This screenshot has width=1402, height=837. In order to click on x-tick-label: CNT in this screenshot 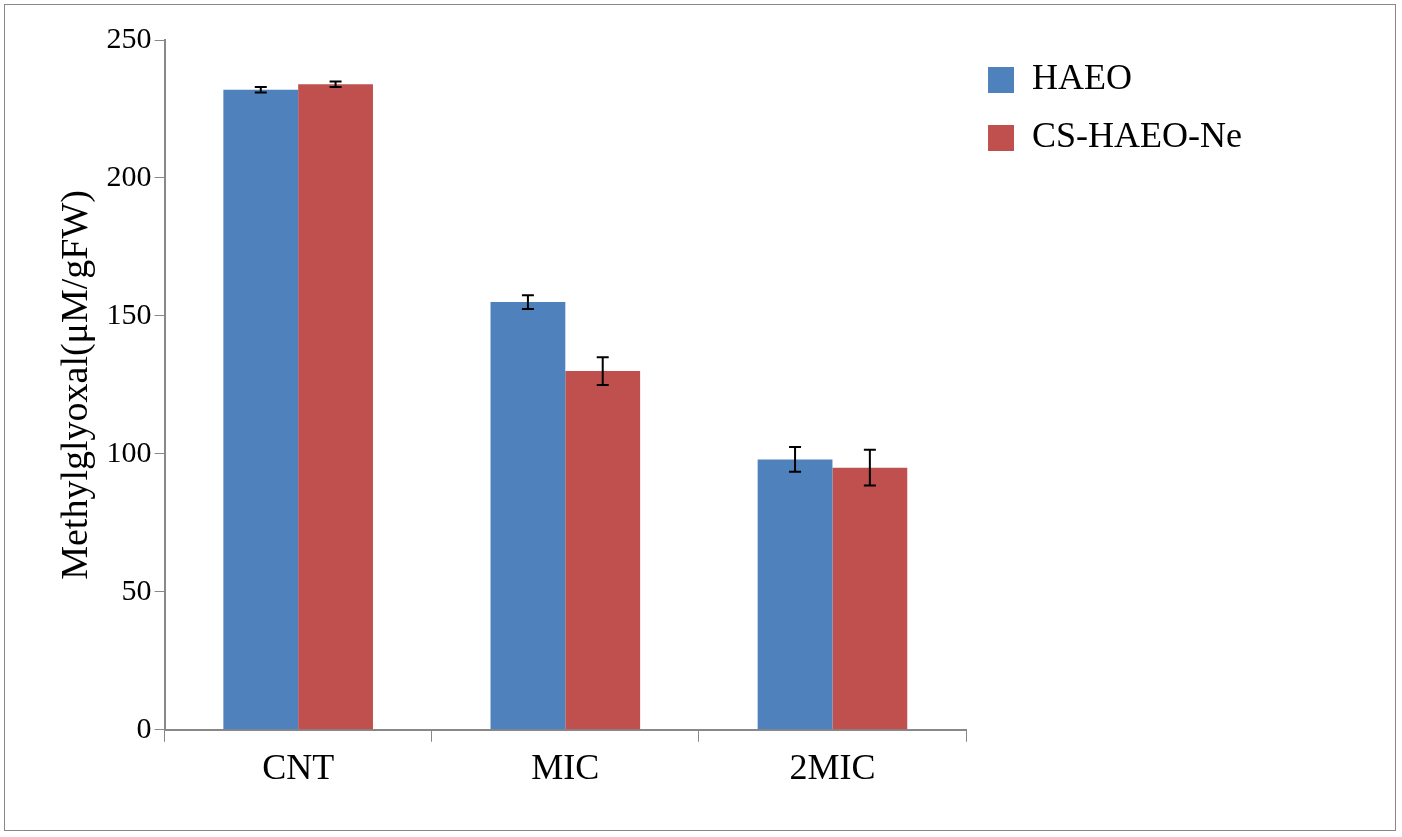, I will do `click(298, 766)`.